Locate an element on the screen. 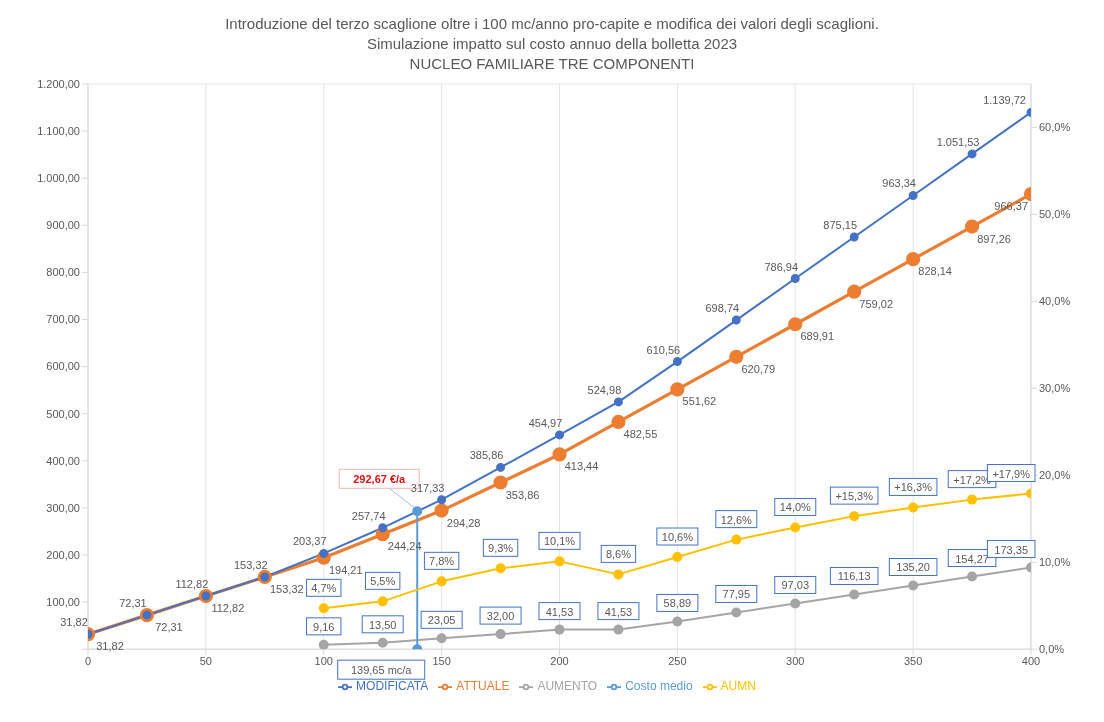 The width and height of the screenshot is (1104, 722). y-tick-label: 1.000,00 is located at coordinates (58, 178).